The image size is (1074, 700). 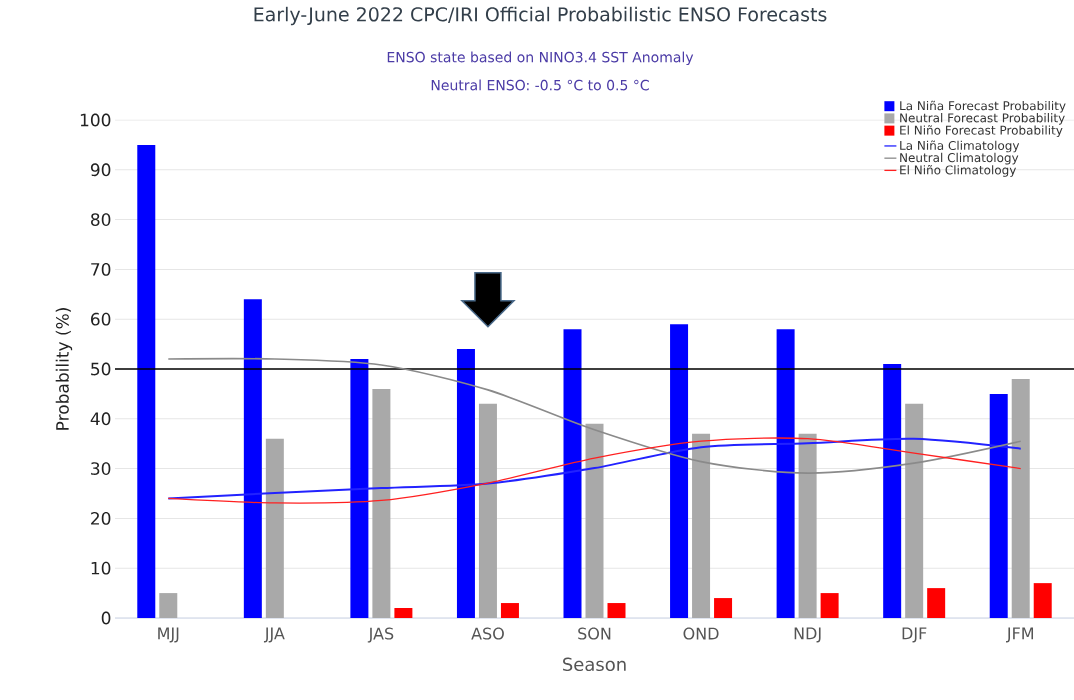 I want to click on x-tick-label: NDJ, so click(x=807, y=635).